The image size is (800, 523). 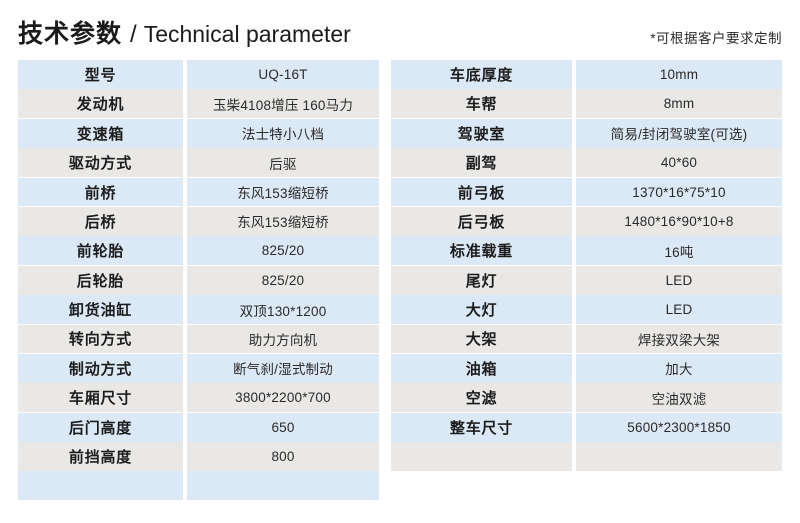 What do you see at coordinates (481, 251) in the screenshot?
I see `spec-label: 标准载重` at bounding box center [481, 251].